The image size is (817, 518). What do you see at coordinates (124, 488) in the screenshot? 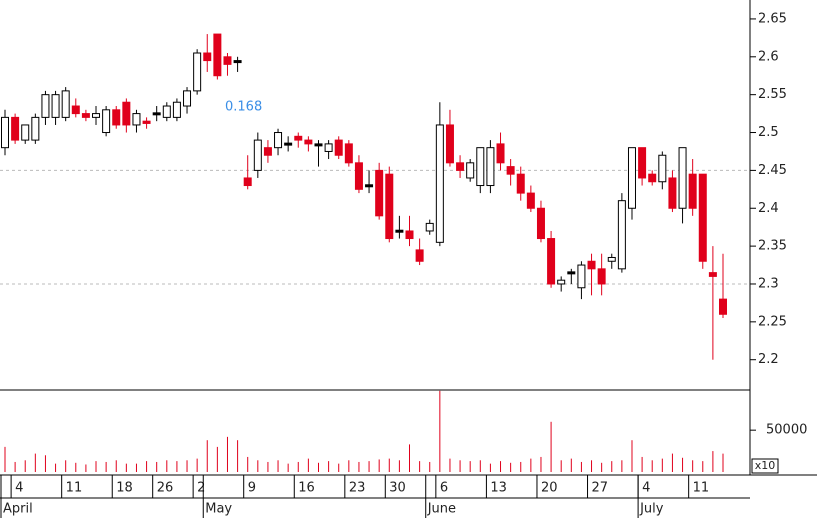
I see `x-tick-label: 18` at bounding box center [124, 488].